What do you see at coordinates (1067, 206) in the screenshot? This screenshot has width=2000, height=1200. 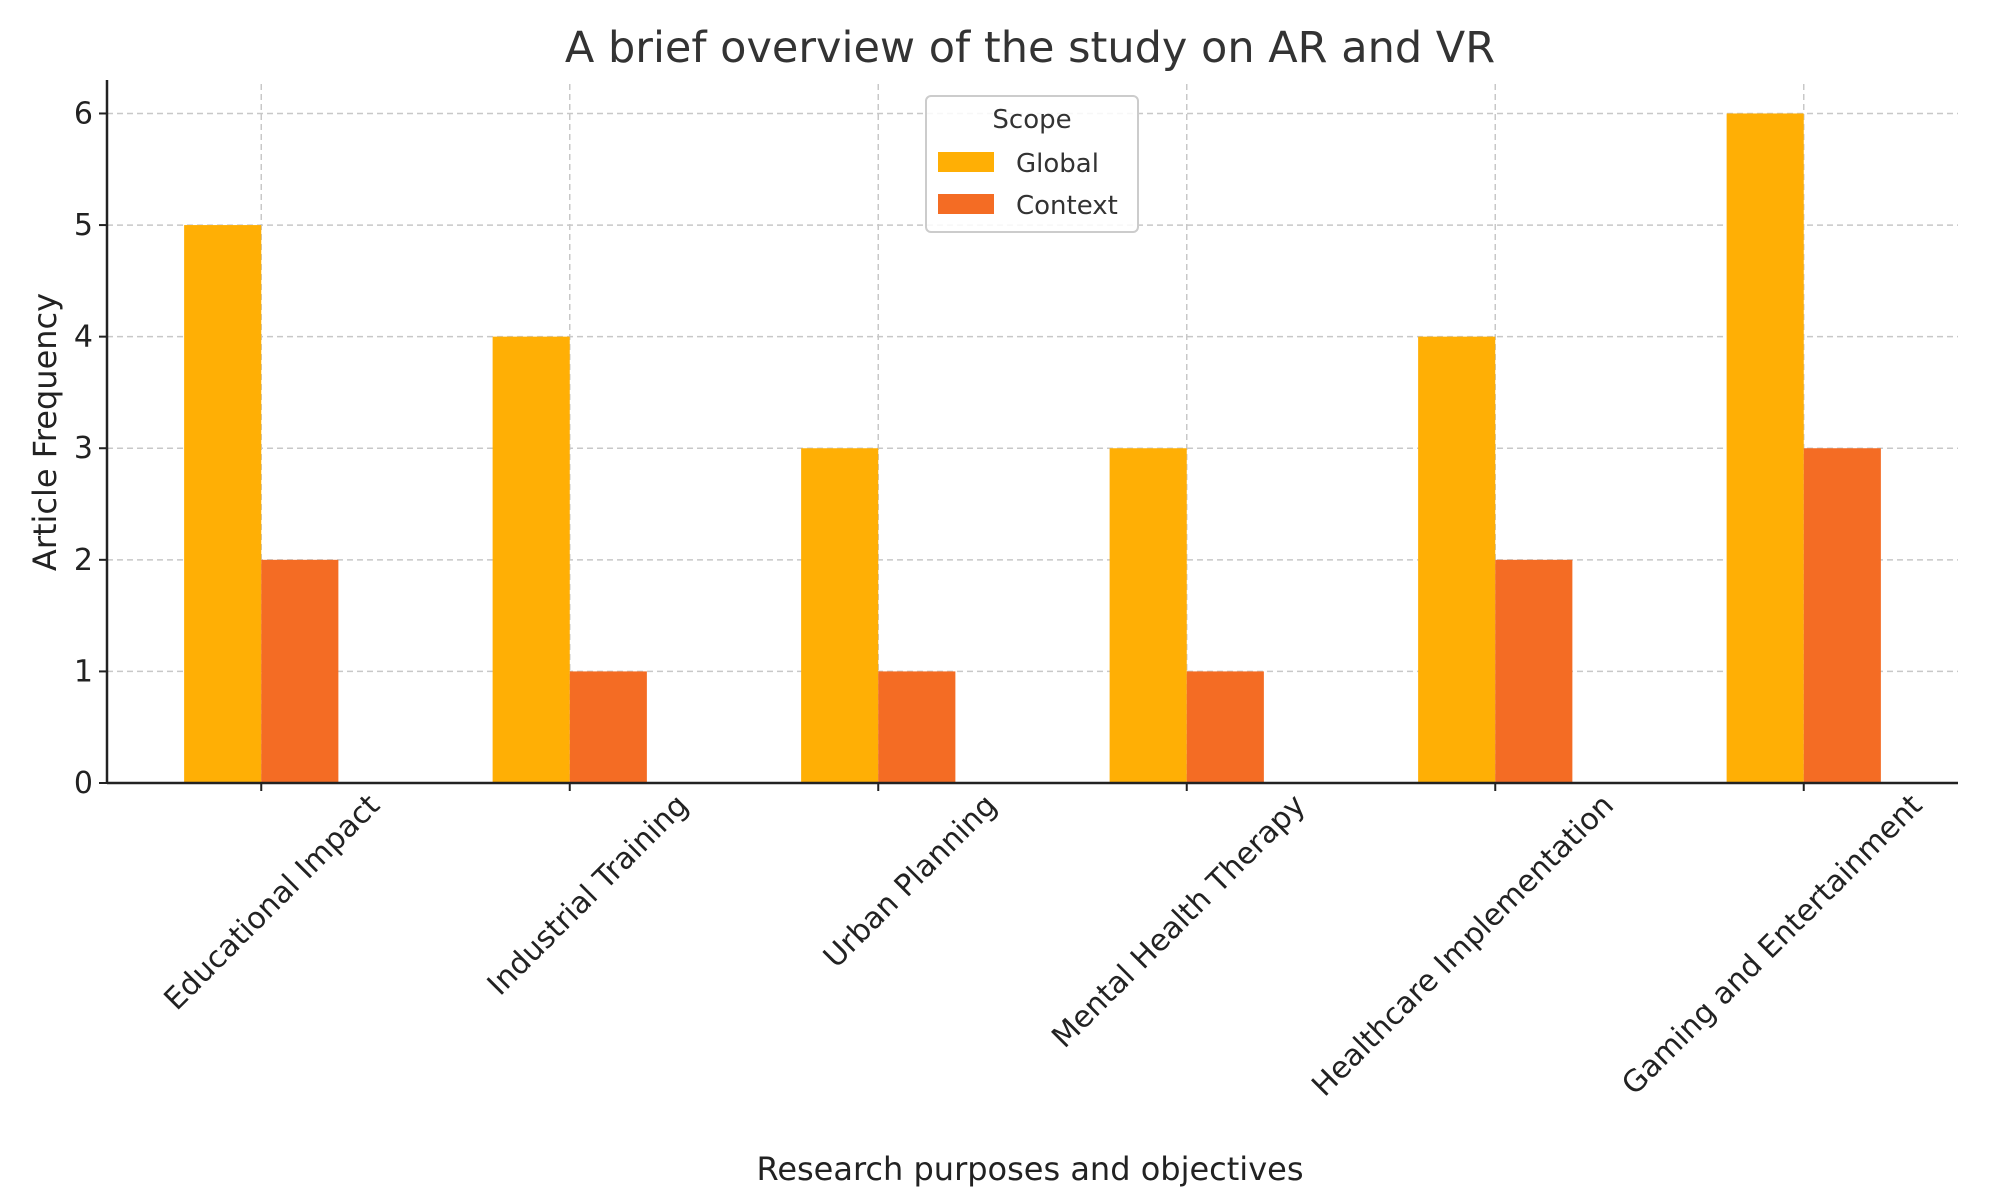 I see `legend-label-context: Context` at bounding box center [1067, 206].